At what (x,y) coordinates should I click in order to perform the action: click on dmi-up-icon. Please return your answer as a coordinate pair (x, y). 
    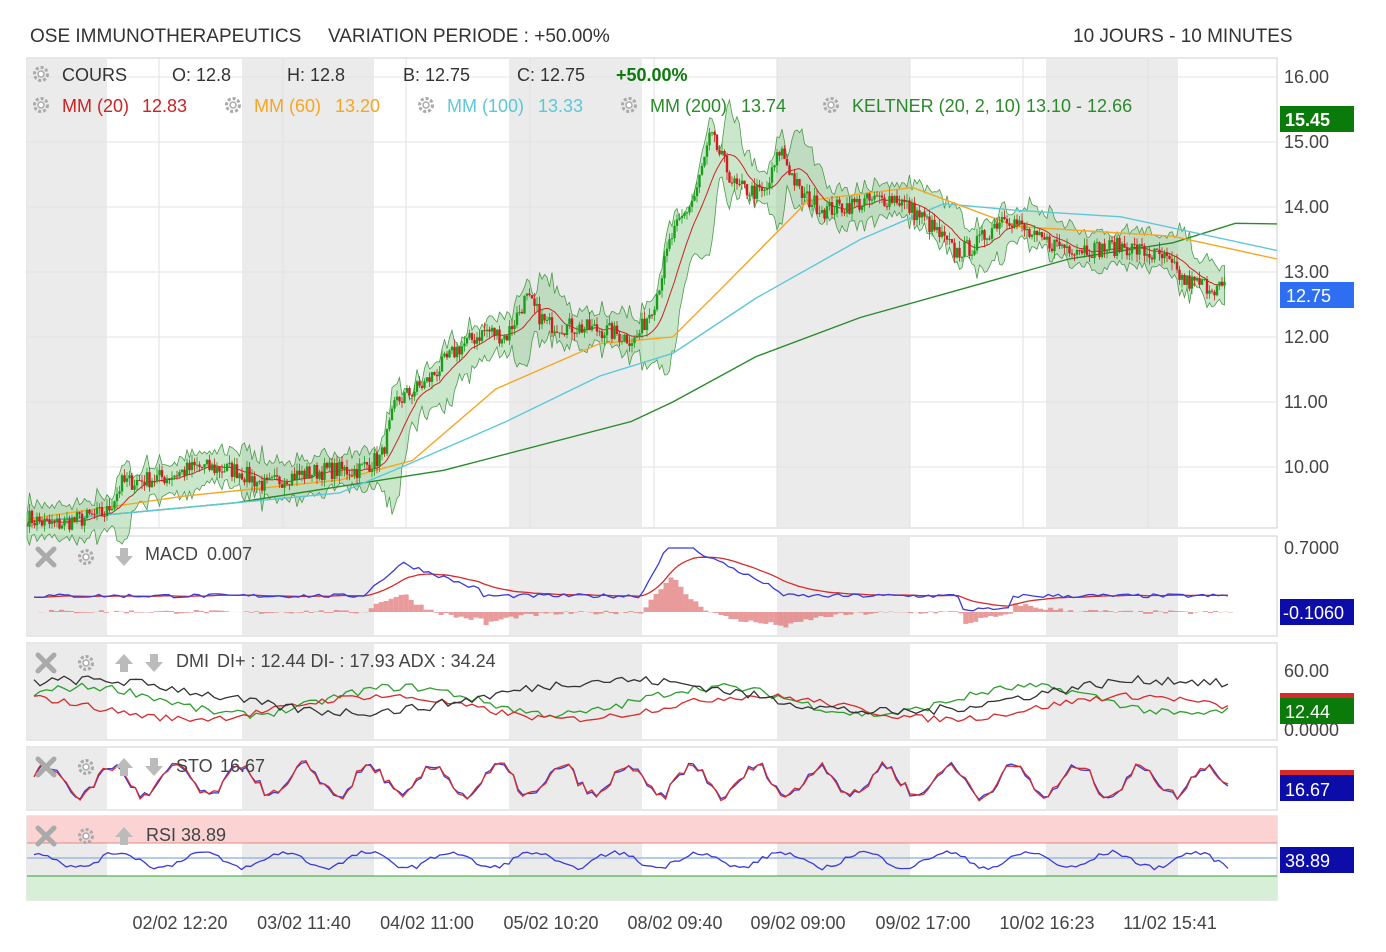
    Looking at the image, I should click on (124, 663).